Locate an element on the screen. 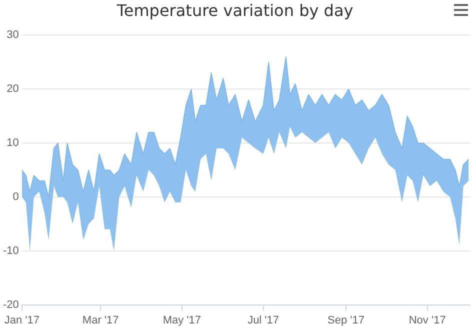 The image size is (474, 330). x-tick-label: Jul '17 is located at coordinates (264, 320).